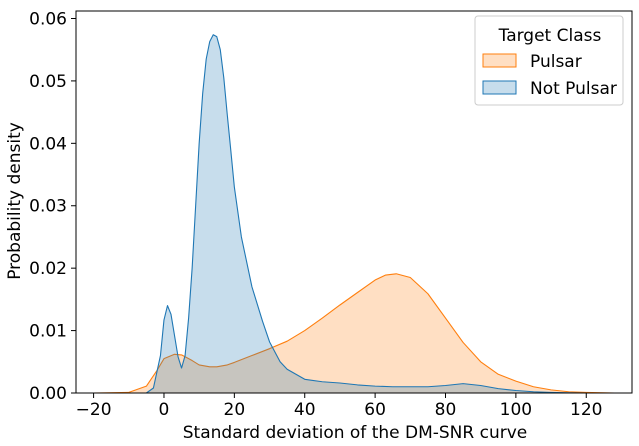 The image size is (639, 446). I want to click on y-axis-label: Probability density, so click(15, 201).